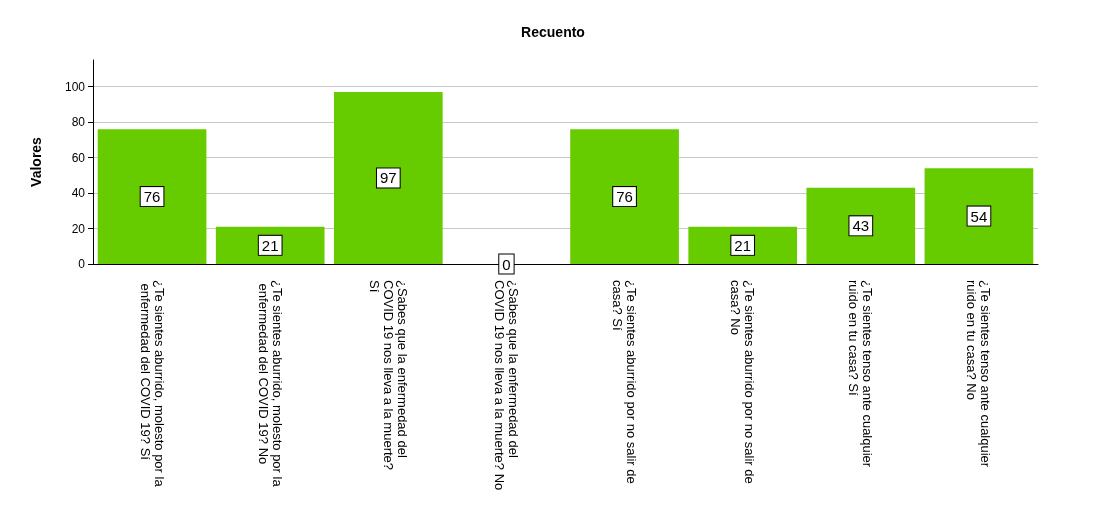  I want to click on y-tick-label: 0, so click(82, 264).